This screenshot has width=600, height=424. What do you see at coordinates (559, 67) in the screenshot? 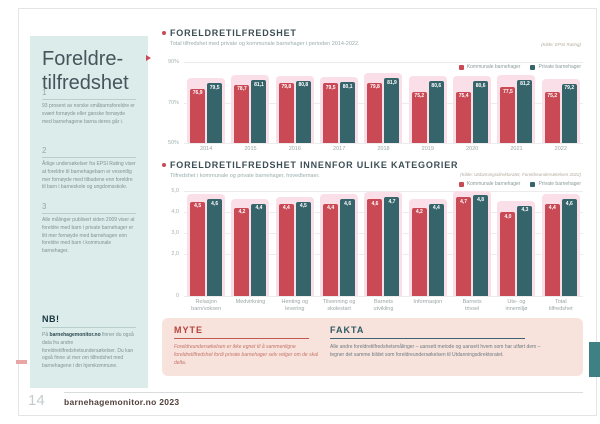
I see `legend-label: Private barnehager` at bounding box center [559, 67].